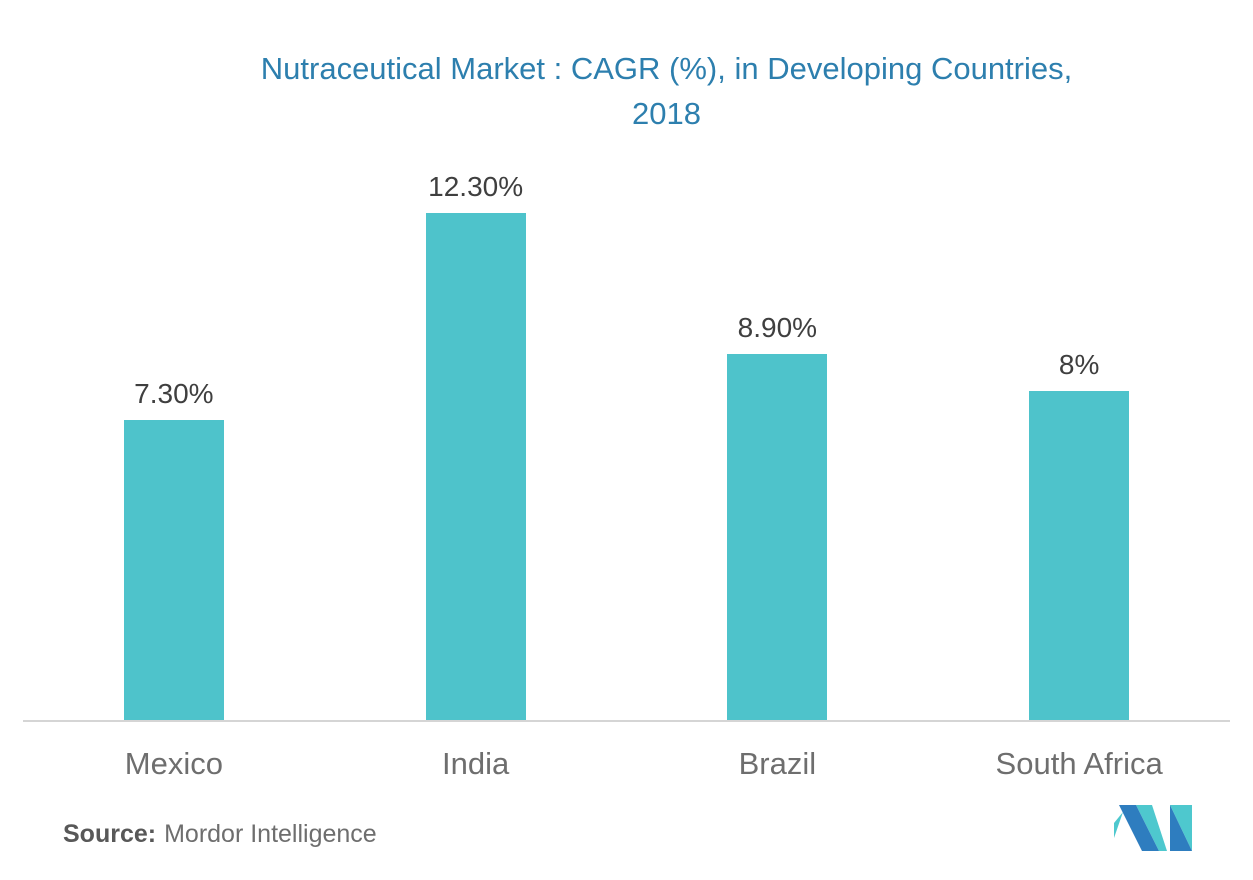  I want to click on bar-south-africa, so click(1079, 556).